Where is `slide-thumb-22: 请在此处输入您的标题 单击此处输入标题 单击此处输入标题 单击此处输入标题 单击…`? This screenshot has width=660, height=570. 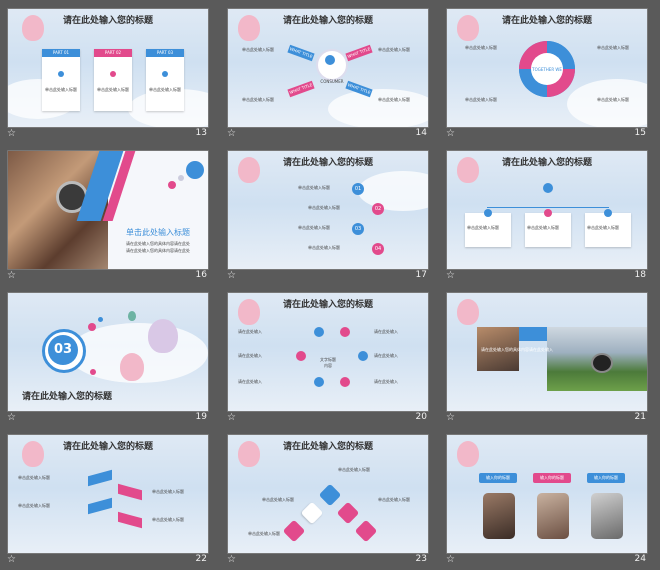 slide-thumb-22: 请在此处输入您的标题 单击此处输入标题 单击此处输入标题 单击此处输入标题 单击… is located at coordinates (106, 498).